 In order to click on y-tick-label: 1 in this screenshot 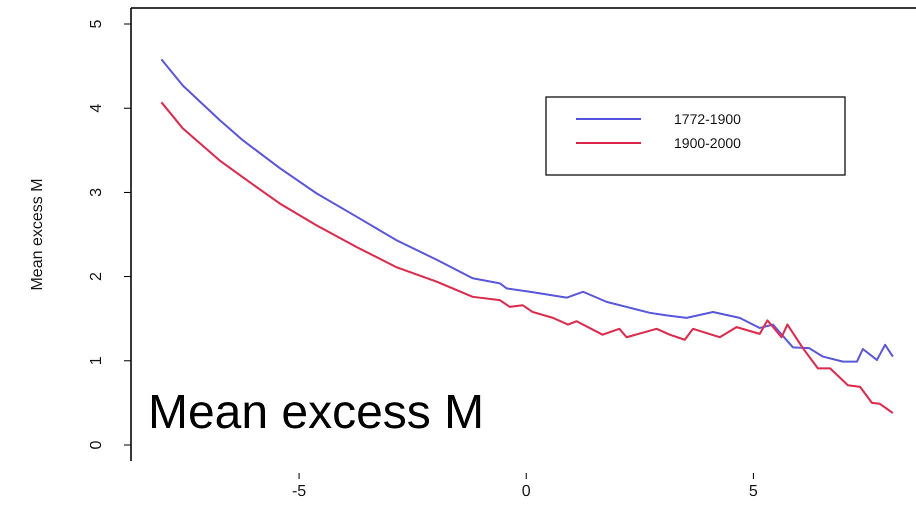, I will do `click(96, 361)`.